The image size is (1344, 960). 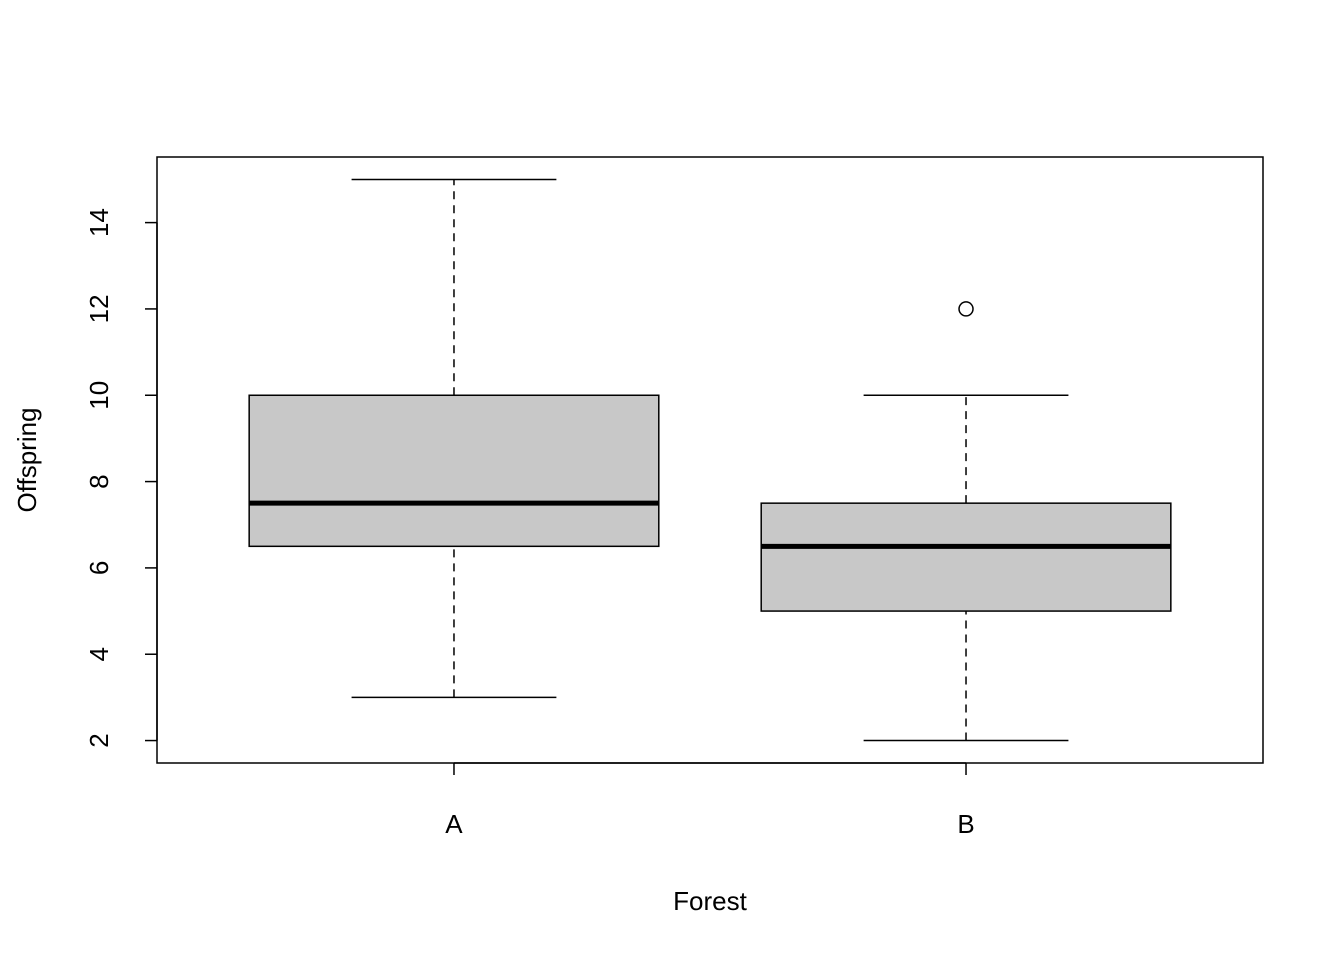 What do you see at coordinates (966, 309) in the screenshot?
I see `outlier-point` at bounding box center [966, 309].